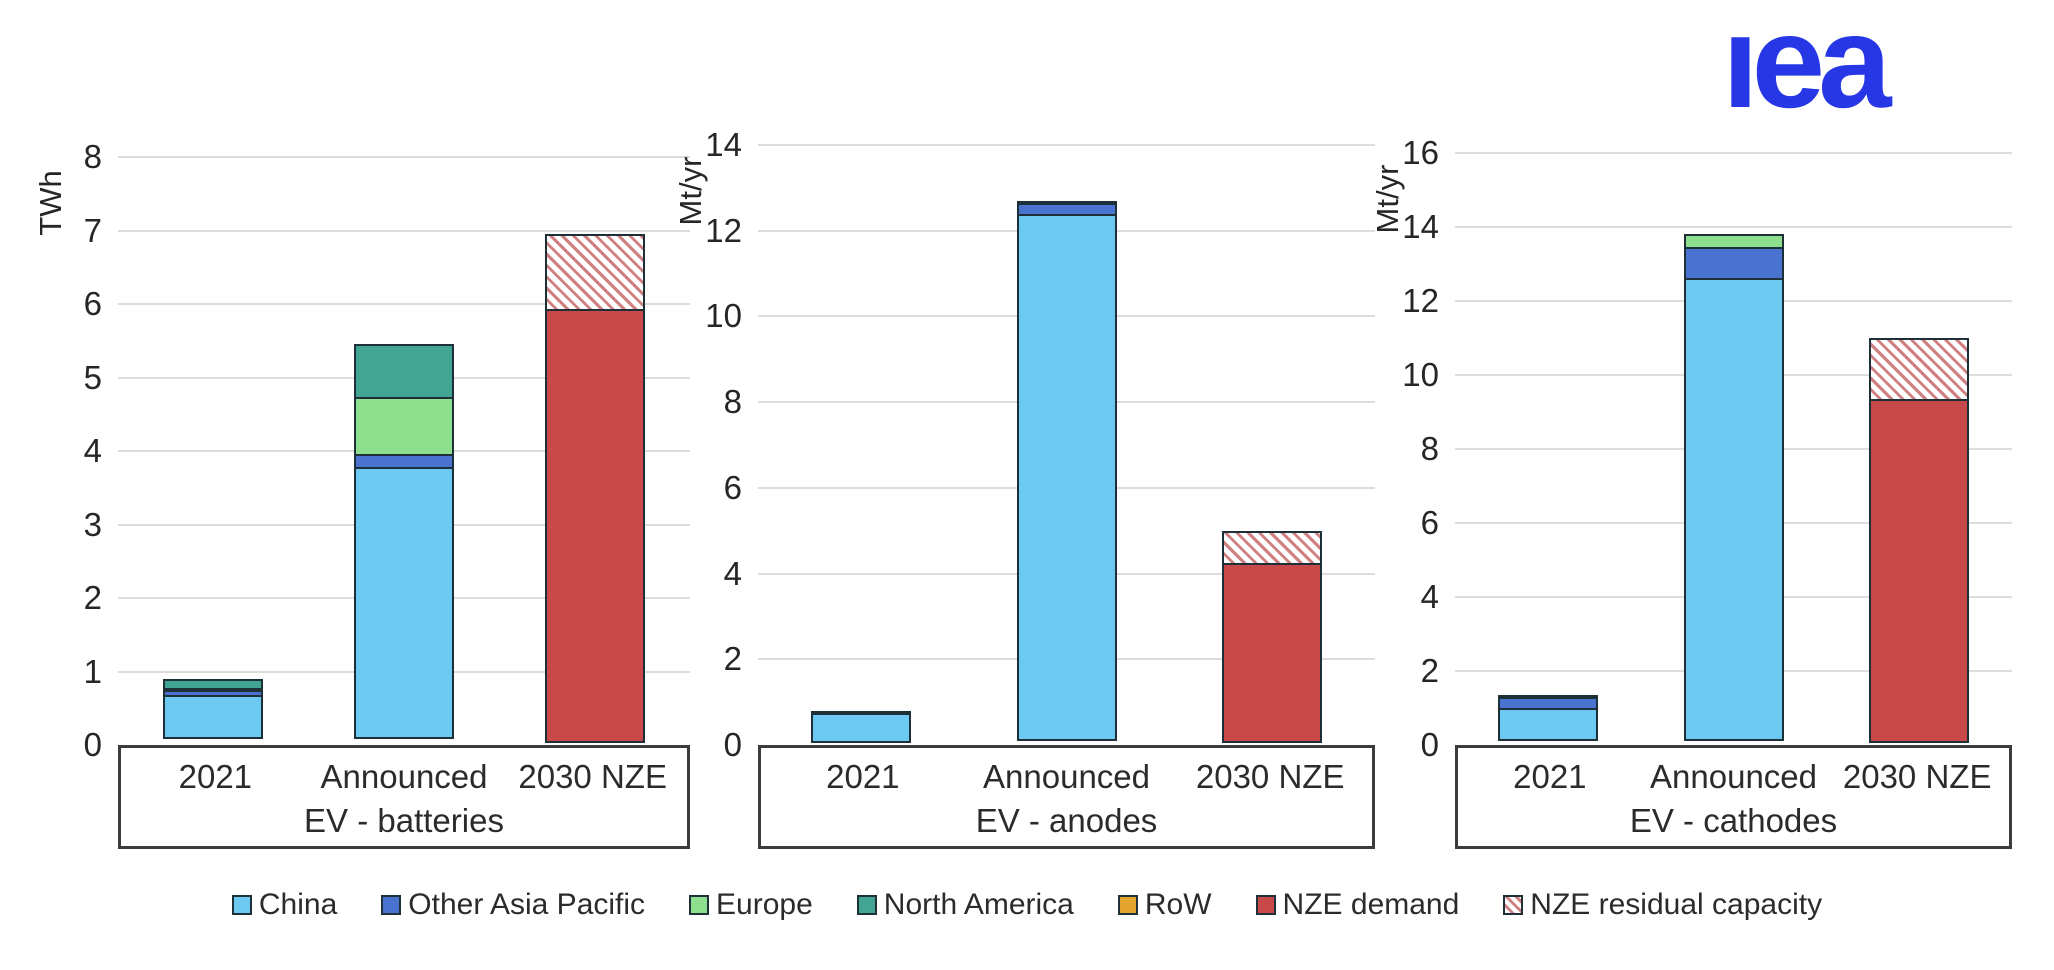 This screenshot has width=2054, height=970. I want to click on y-tick-label: 3, so click(92, 524).